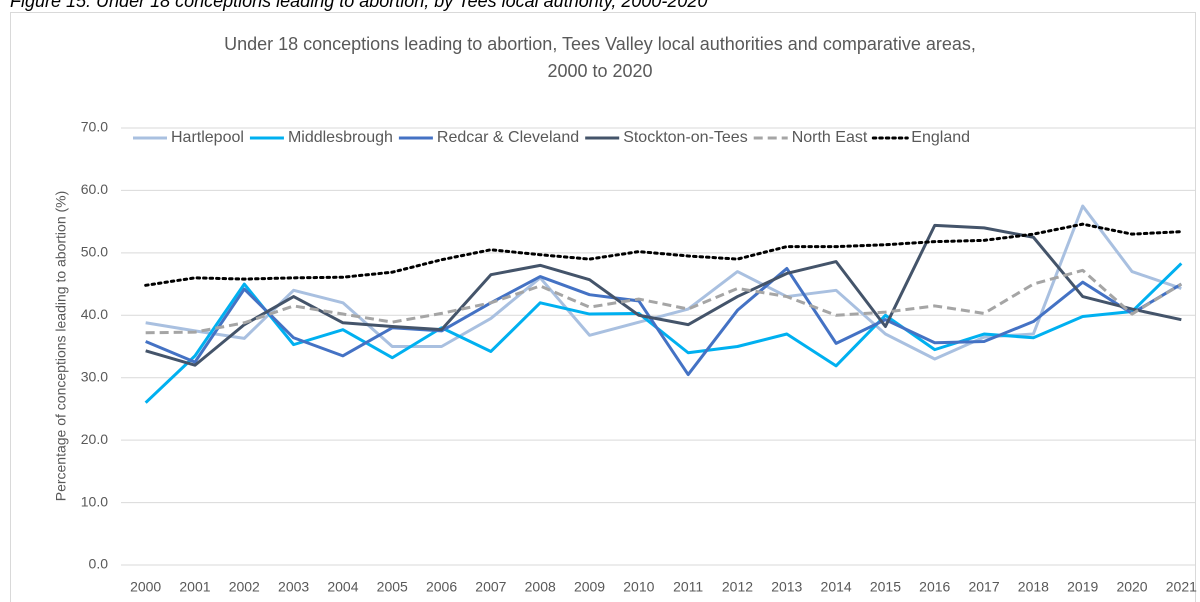 The width and height of the screenshot is (1200, 602). Describe the element at coordinates (340, 137) in the screenshot. I see `legend-label: Middlesbrough` at that location.